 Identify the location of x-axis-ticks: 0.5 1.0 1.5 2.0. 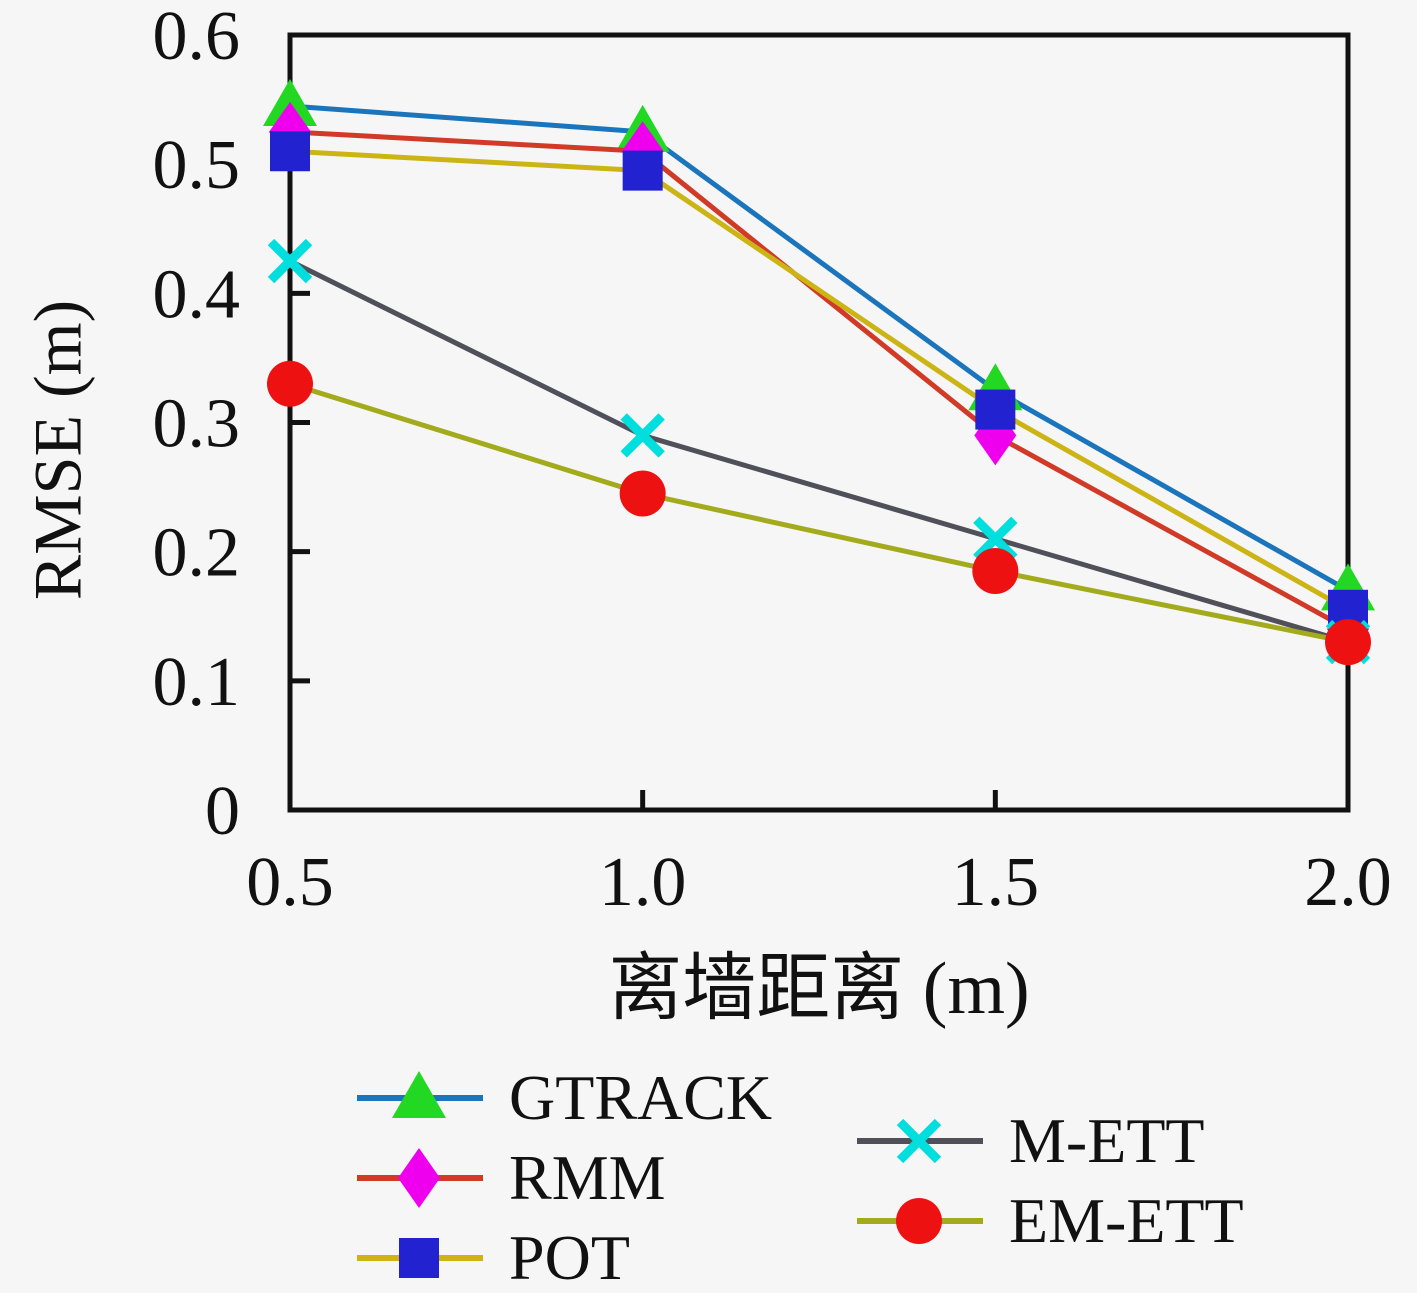
(819, 855).